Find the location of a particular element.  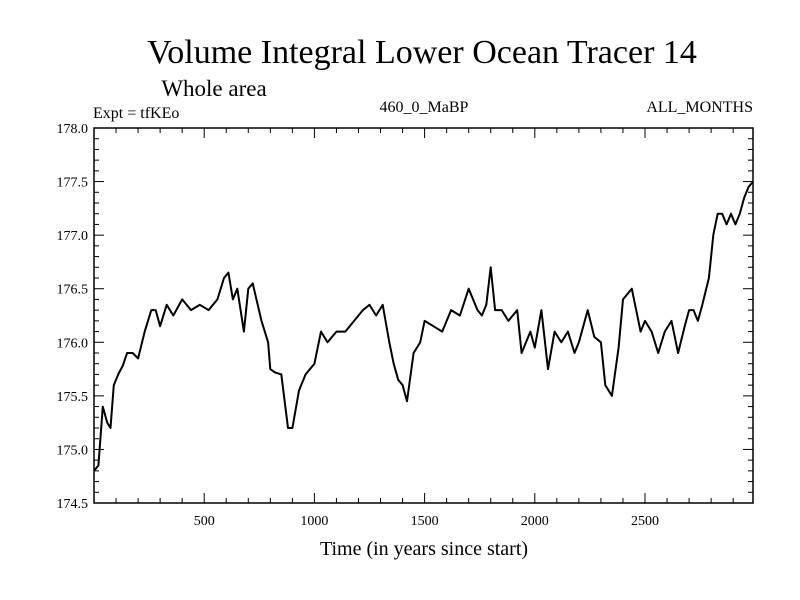

x-tick-label: 500 is located at coordinates (204, 521).